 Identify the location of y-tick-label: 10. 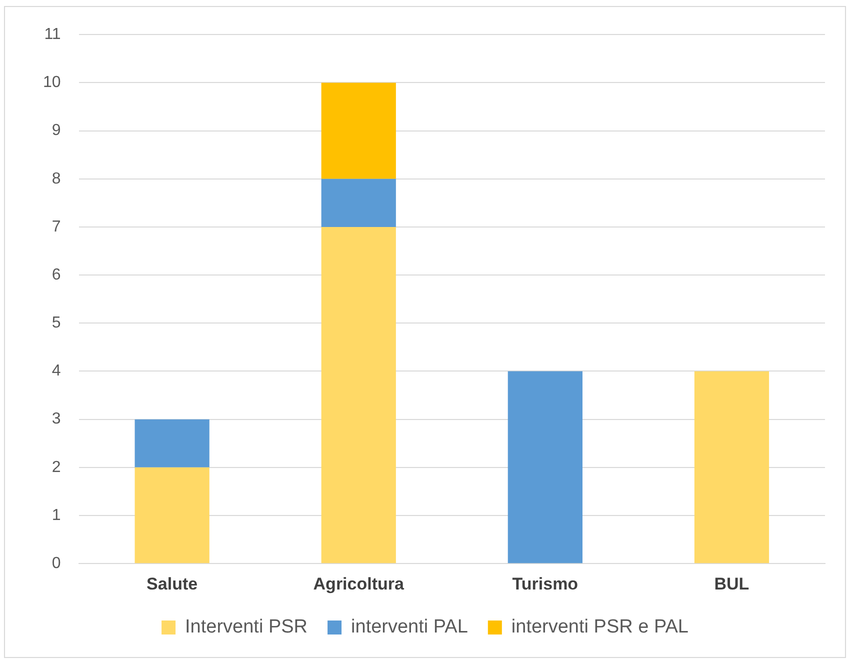
(52, 83).